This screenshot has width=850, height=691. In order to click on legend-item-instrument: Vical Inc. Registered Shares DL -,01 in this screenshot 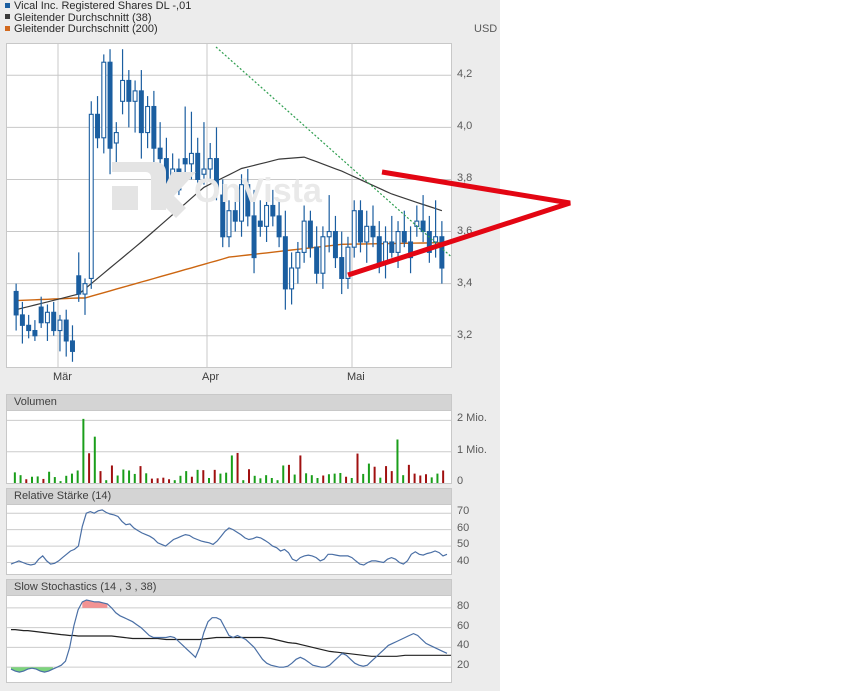, I will do `click(155, 6)`.